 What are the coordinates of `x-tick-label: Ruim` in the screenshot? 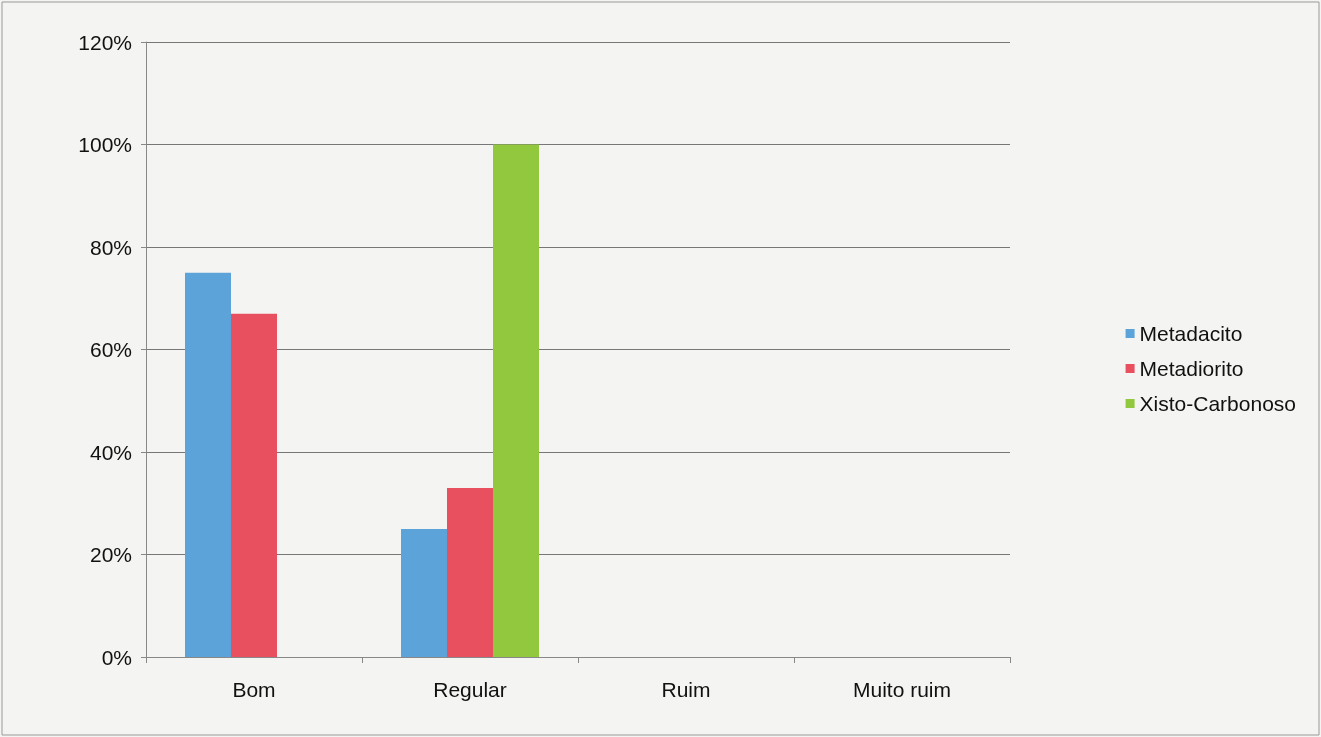 It's located at (686, 689).